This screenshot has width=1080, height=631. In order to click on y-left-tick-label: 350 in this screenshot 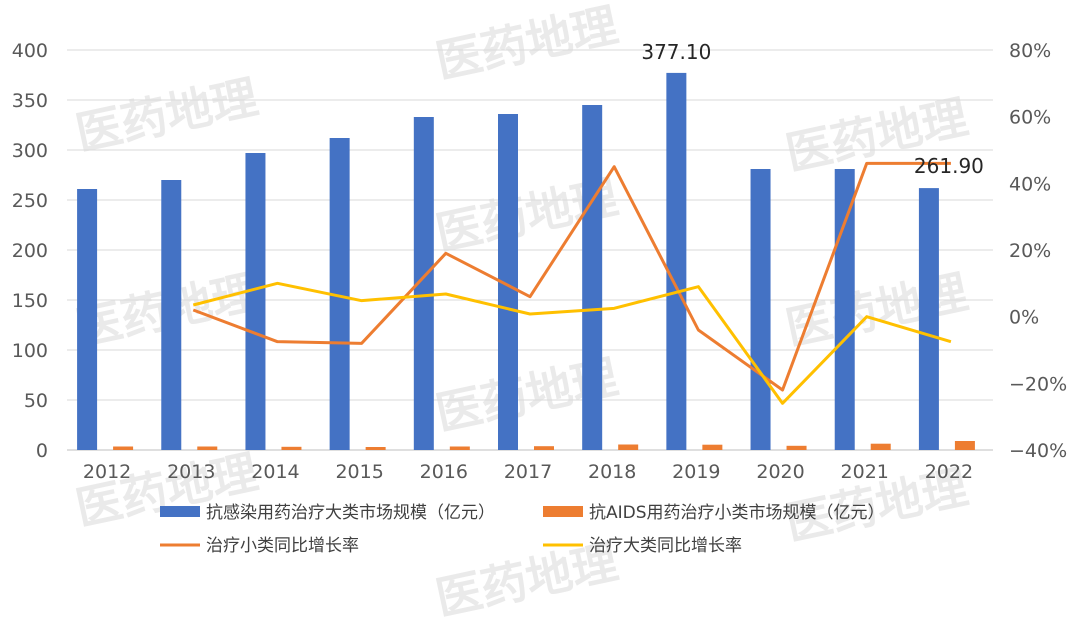, I will do `click(30, 101)`.